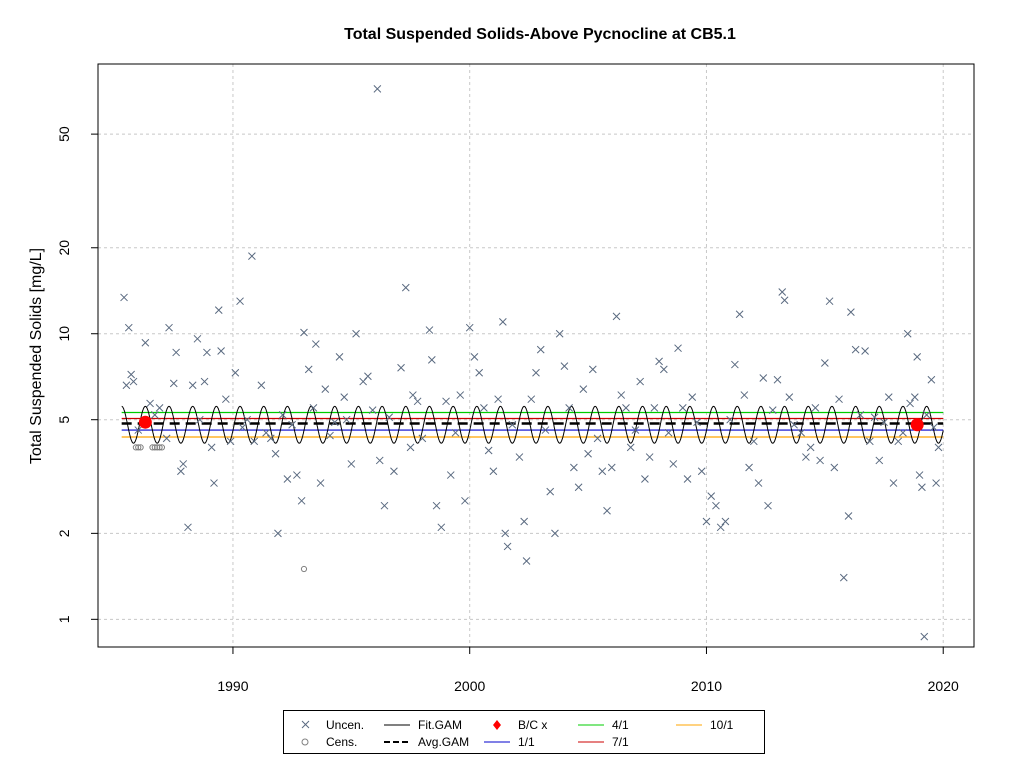 The image size is (1024, 768). What do you see at coordinates (64, 134) in the screenshot?
I see `y-tick-label: 50` at bounding box center [64, 134].